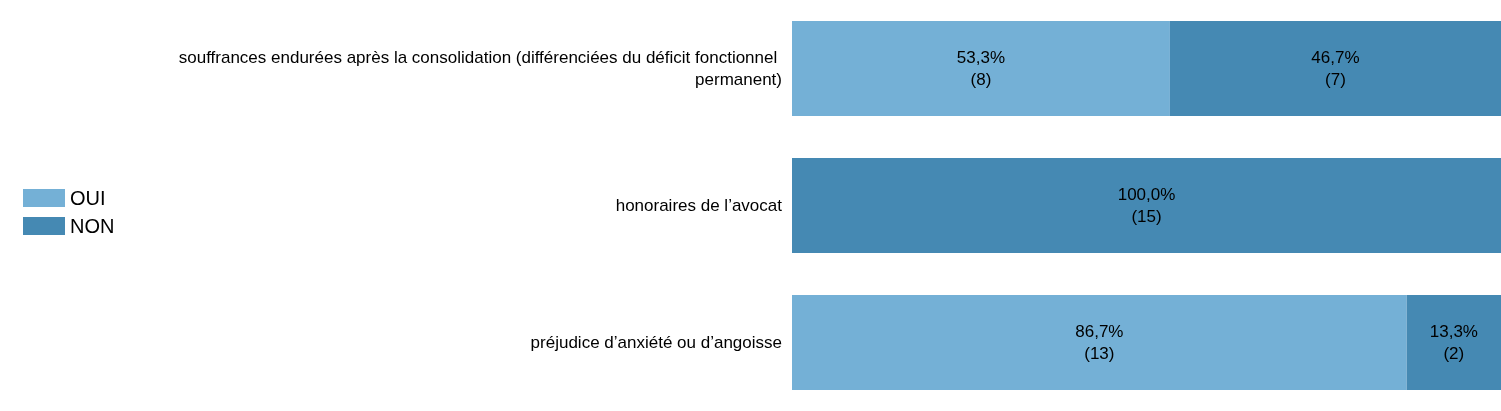 This screenshot has height=411, width=1501. What do you see at coordinates (480, 68) in the screenshot?
I see `y-tick-label: souffrances endurées après la consolidation (différenciées du déficit fonctionnel permanent)` at bounding box center [480, 68].